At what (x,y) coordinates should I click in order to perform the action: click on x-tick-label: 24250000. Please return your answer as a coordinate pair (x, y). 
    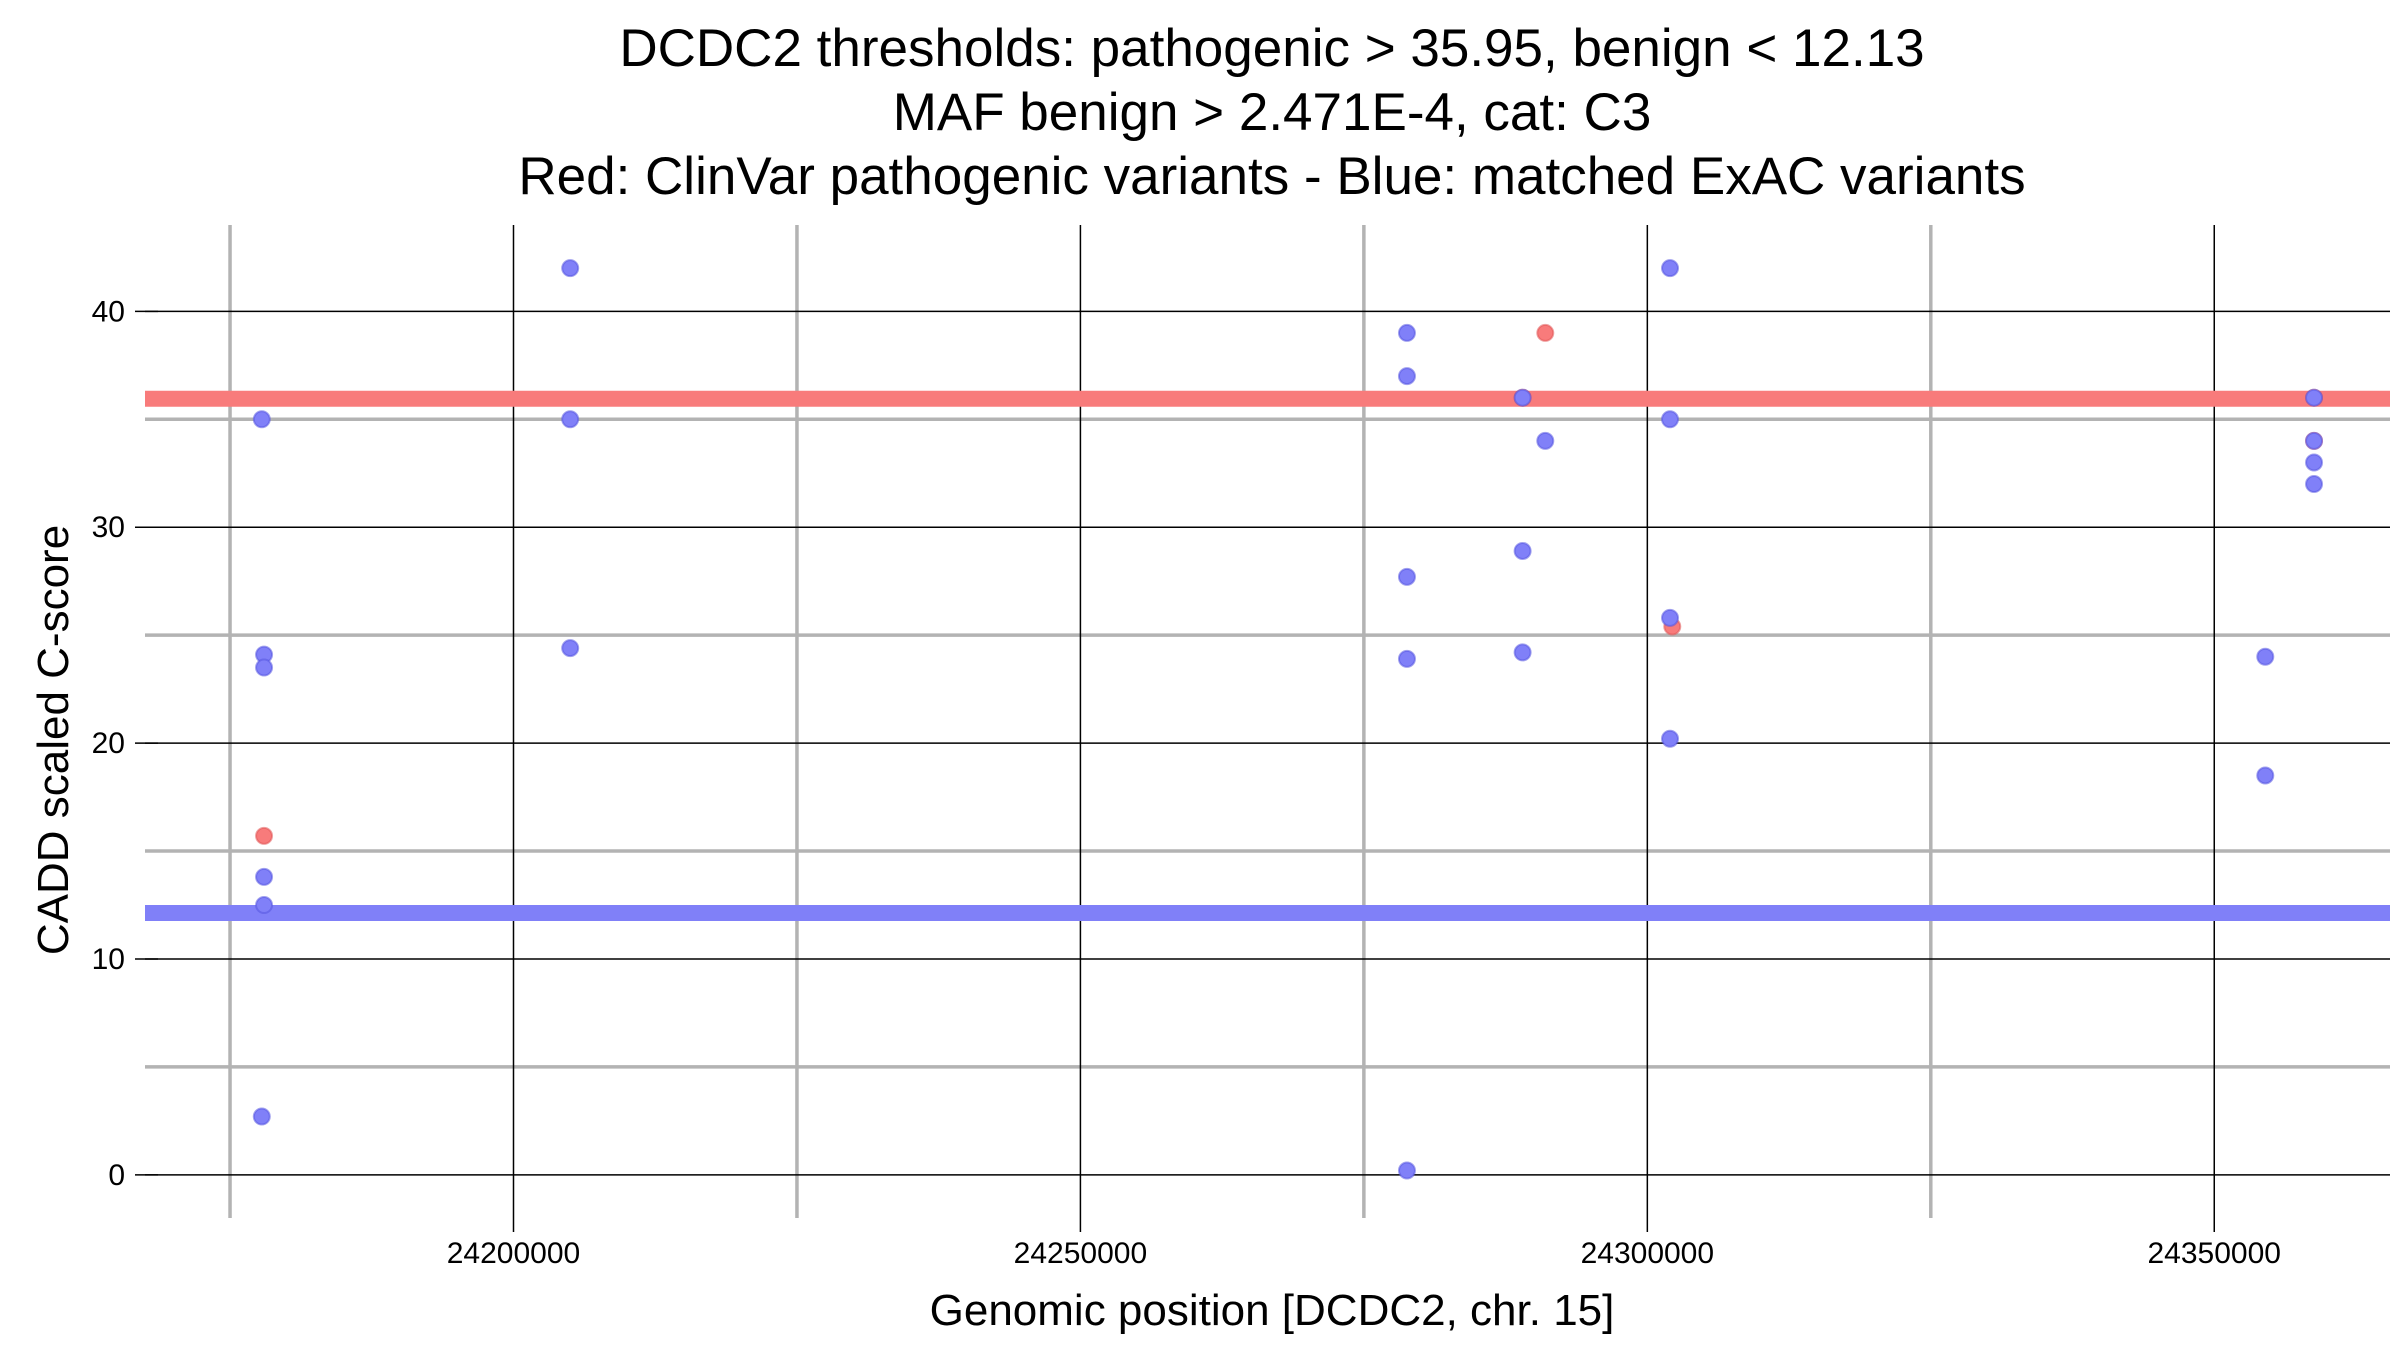
    Looking at the image, I should click on (1080, 1253).